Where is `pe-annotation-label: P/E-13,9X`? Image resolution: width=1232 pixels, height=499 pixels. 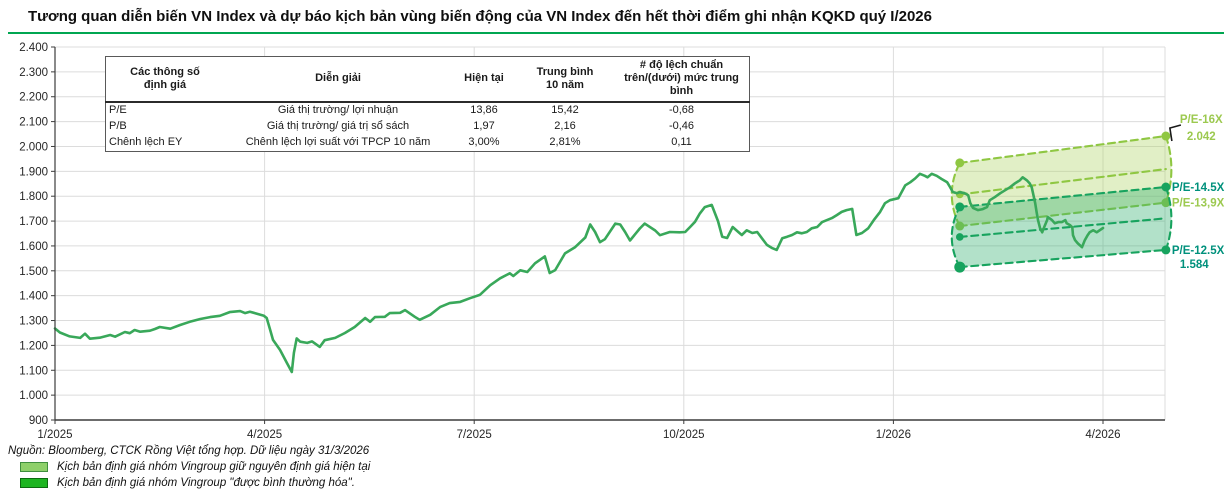 pe-annotation-label: P/E-13,9X is located at coordinates (1198, 204).